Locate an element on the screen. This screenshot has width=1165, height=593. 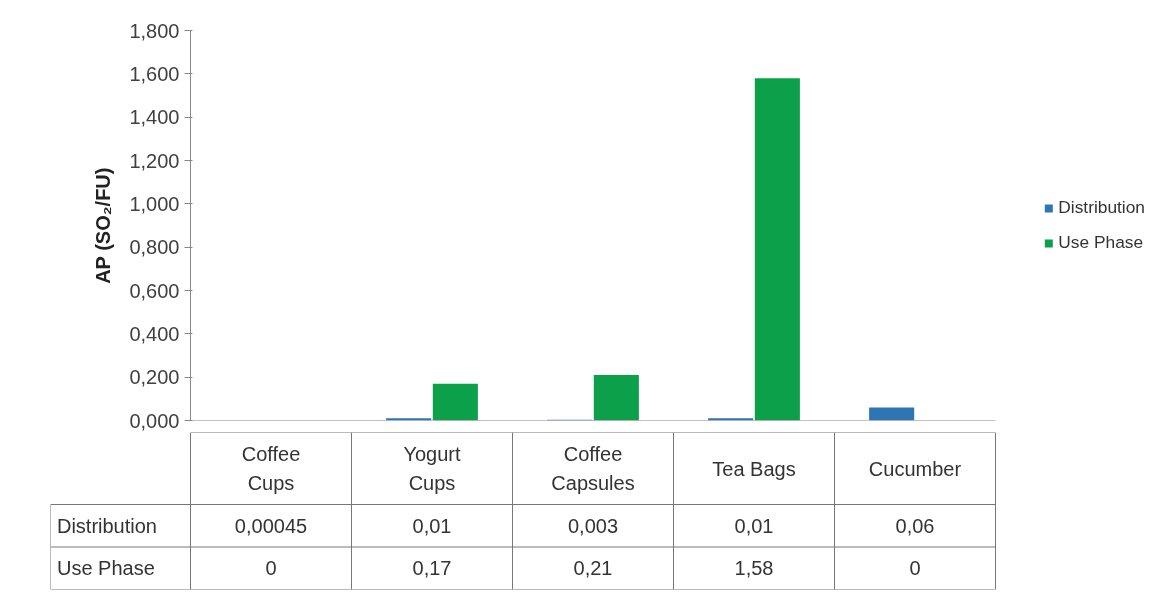
legend-label: Use Phase is located at coordinates (1101, 242).